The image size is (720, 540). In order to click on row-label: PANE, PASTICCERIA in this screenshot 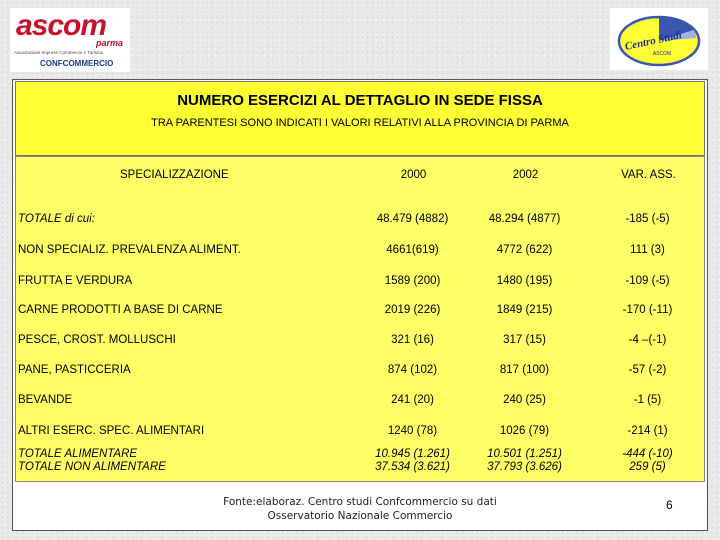, I will do `click(74, 370)`.